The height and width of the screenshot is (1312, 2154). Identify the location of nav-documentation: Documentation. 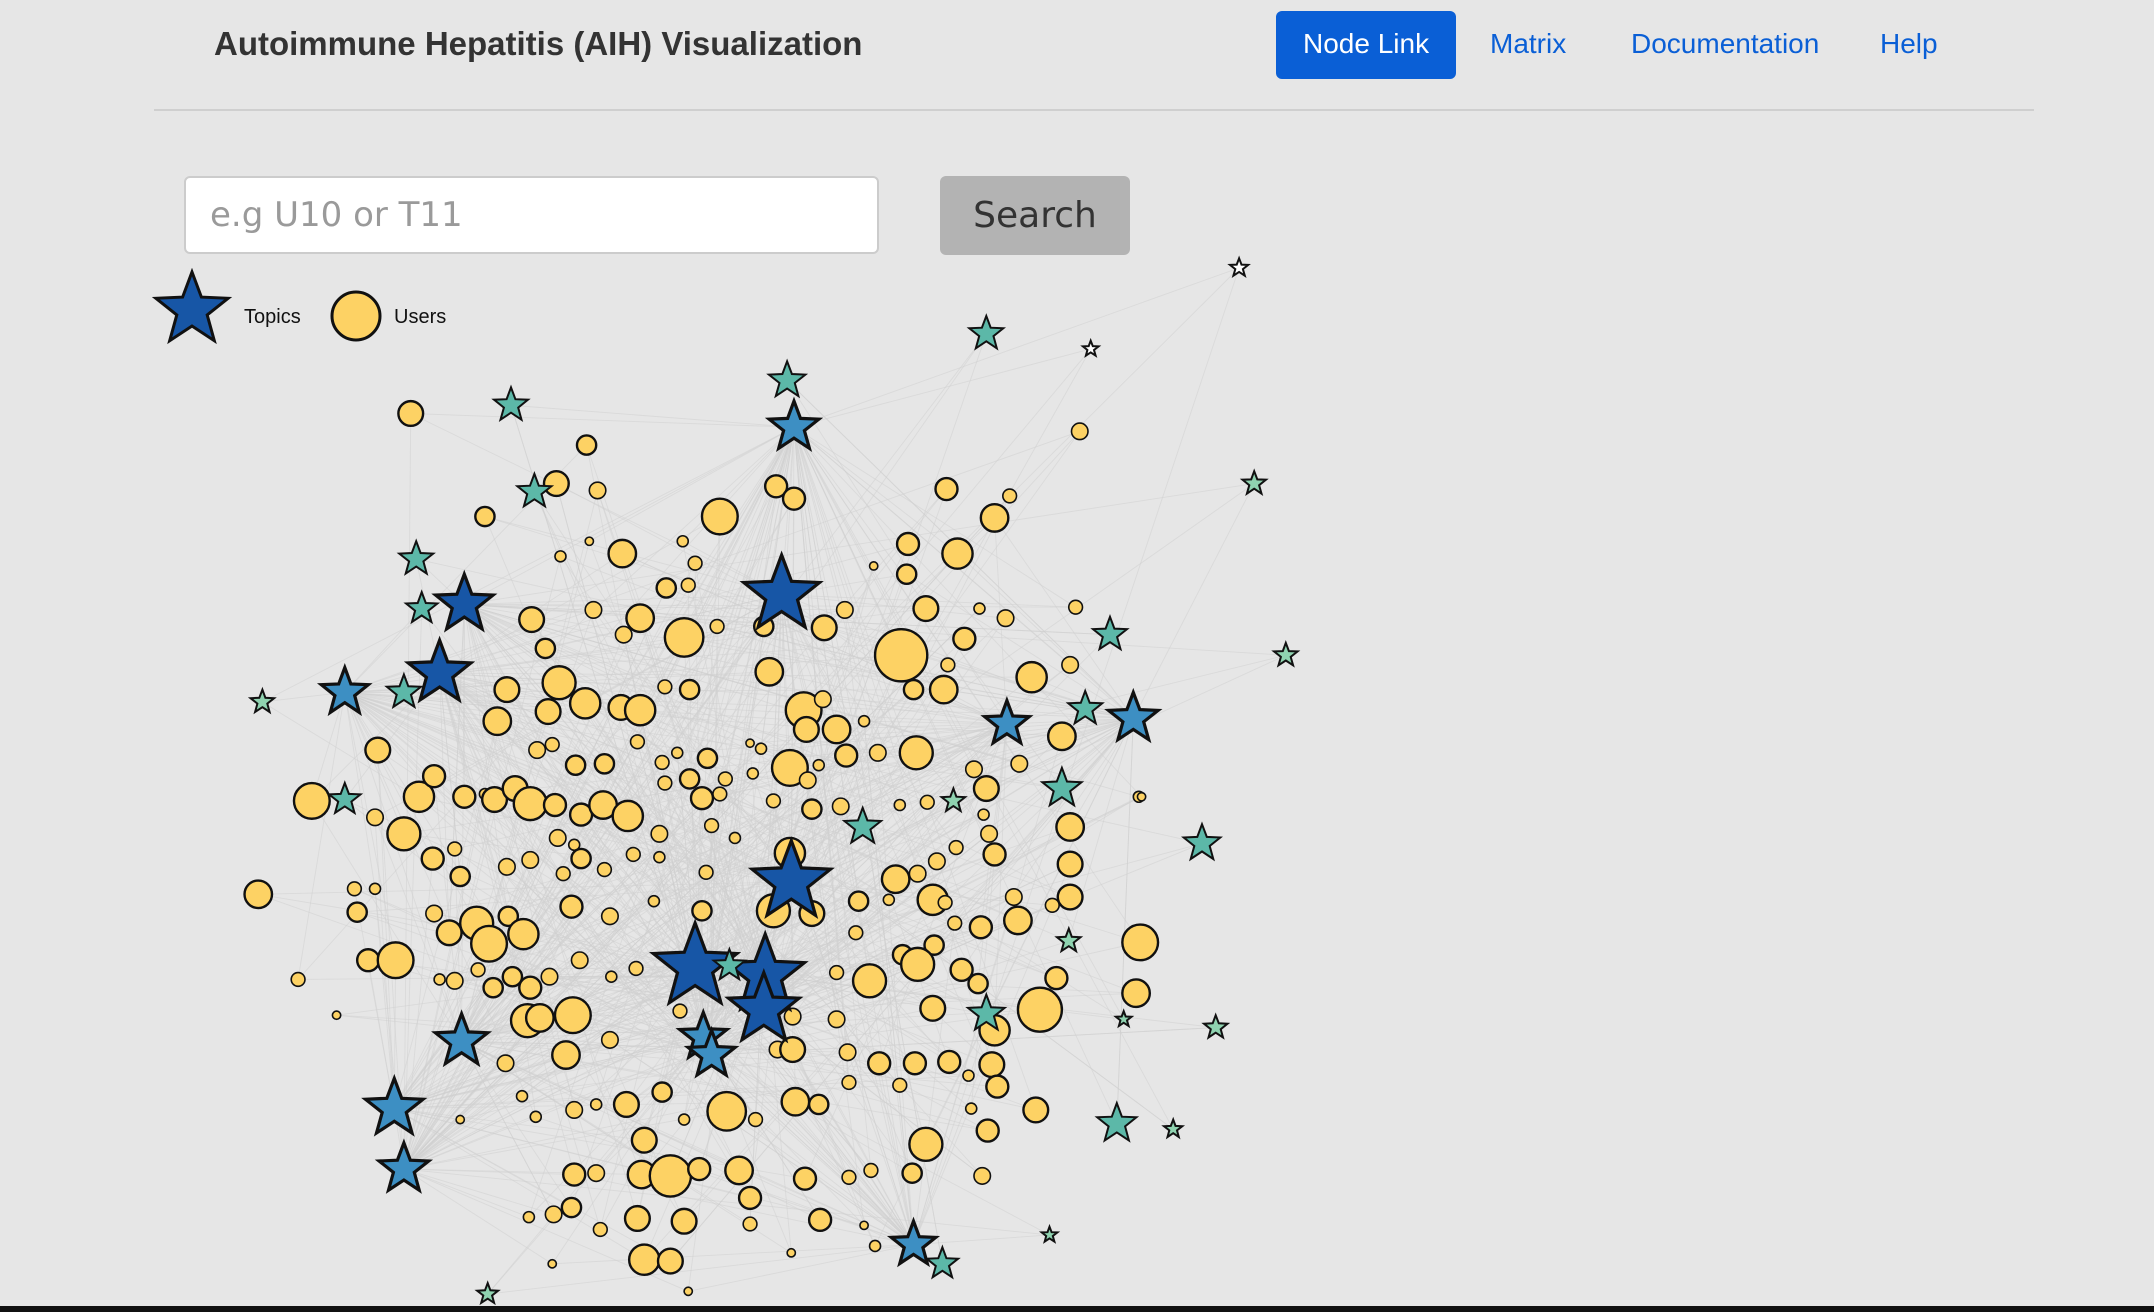
(1725, 43).